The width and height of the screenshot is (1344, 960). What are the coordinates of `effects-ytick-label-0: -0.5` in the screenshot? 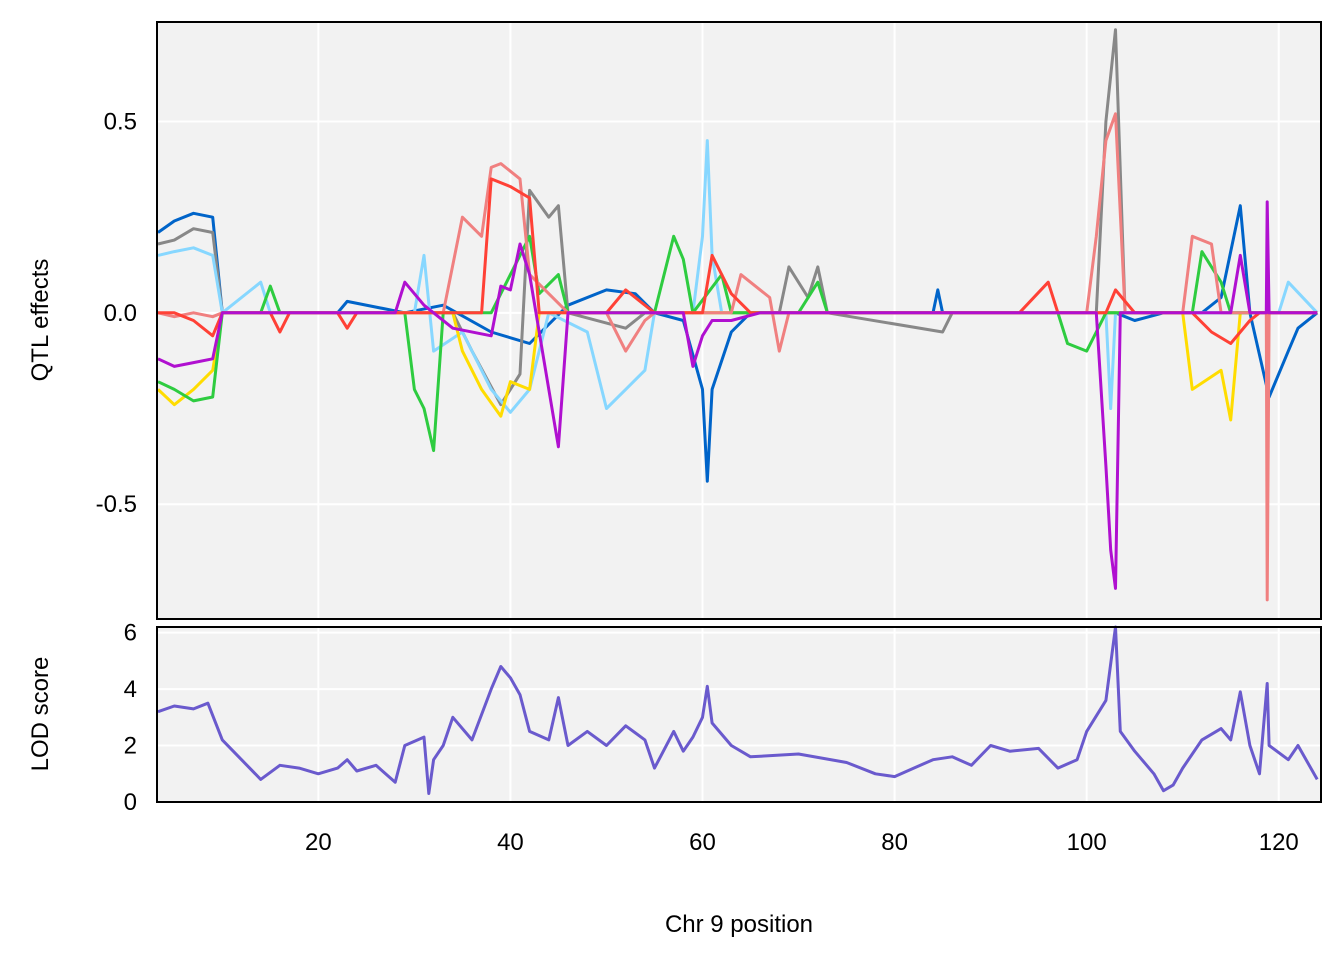 It's located at (116, 504).